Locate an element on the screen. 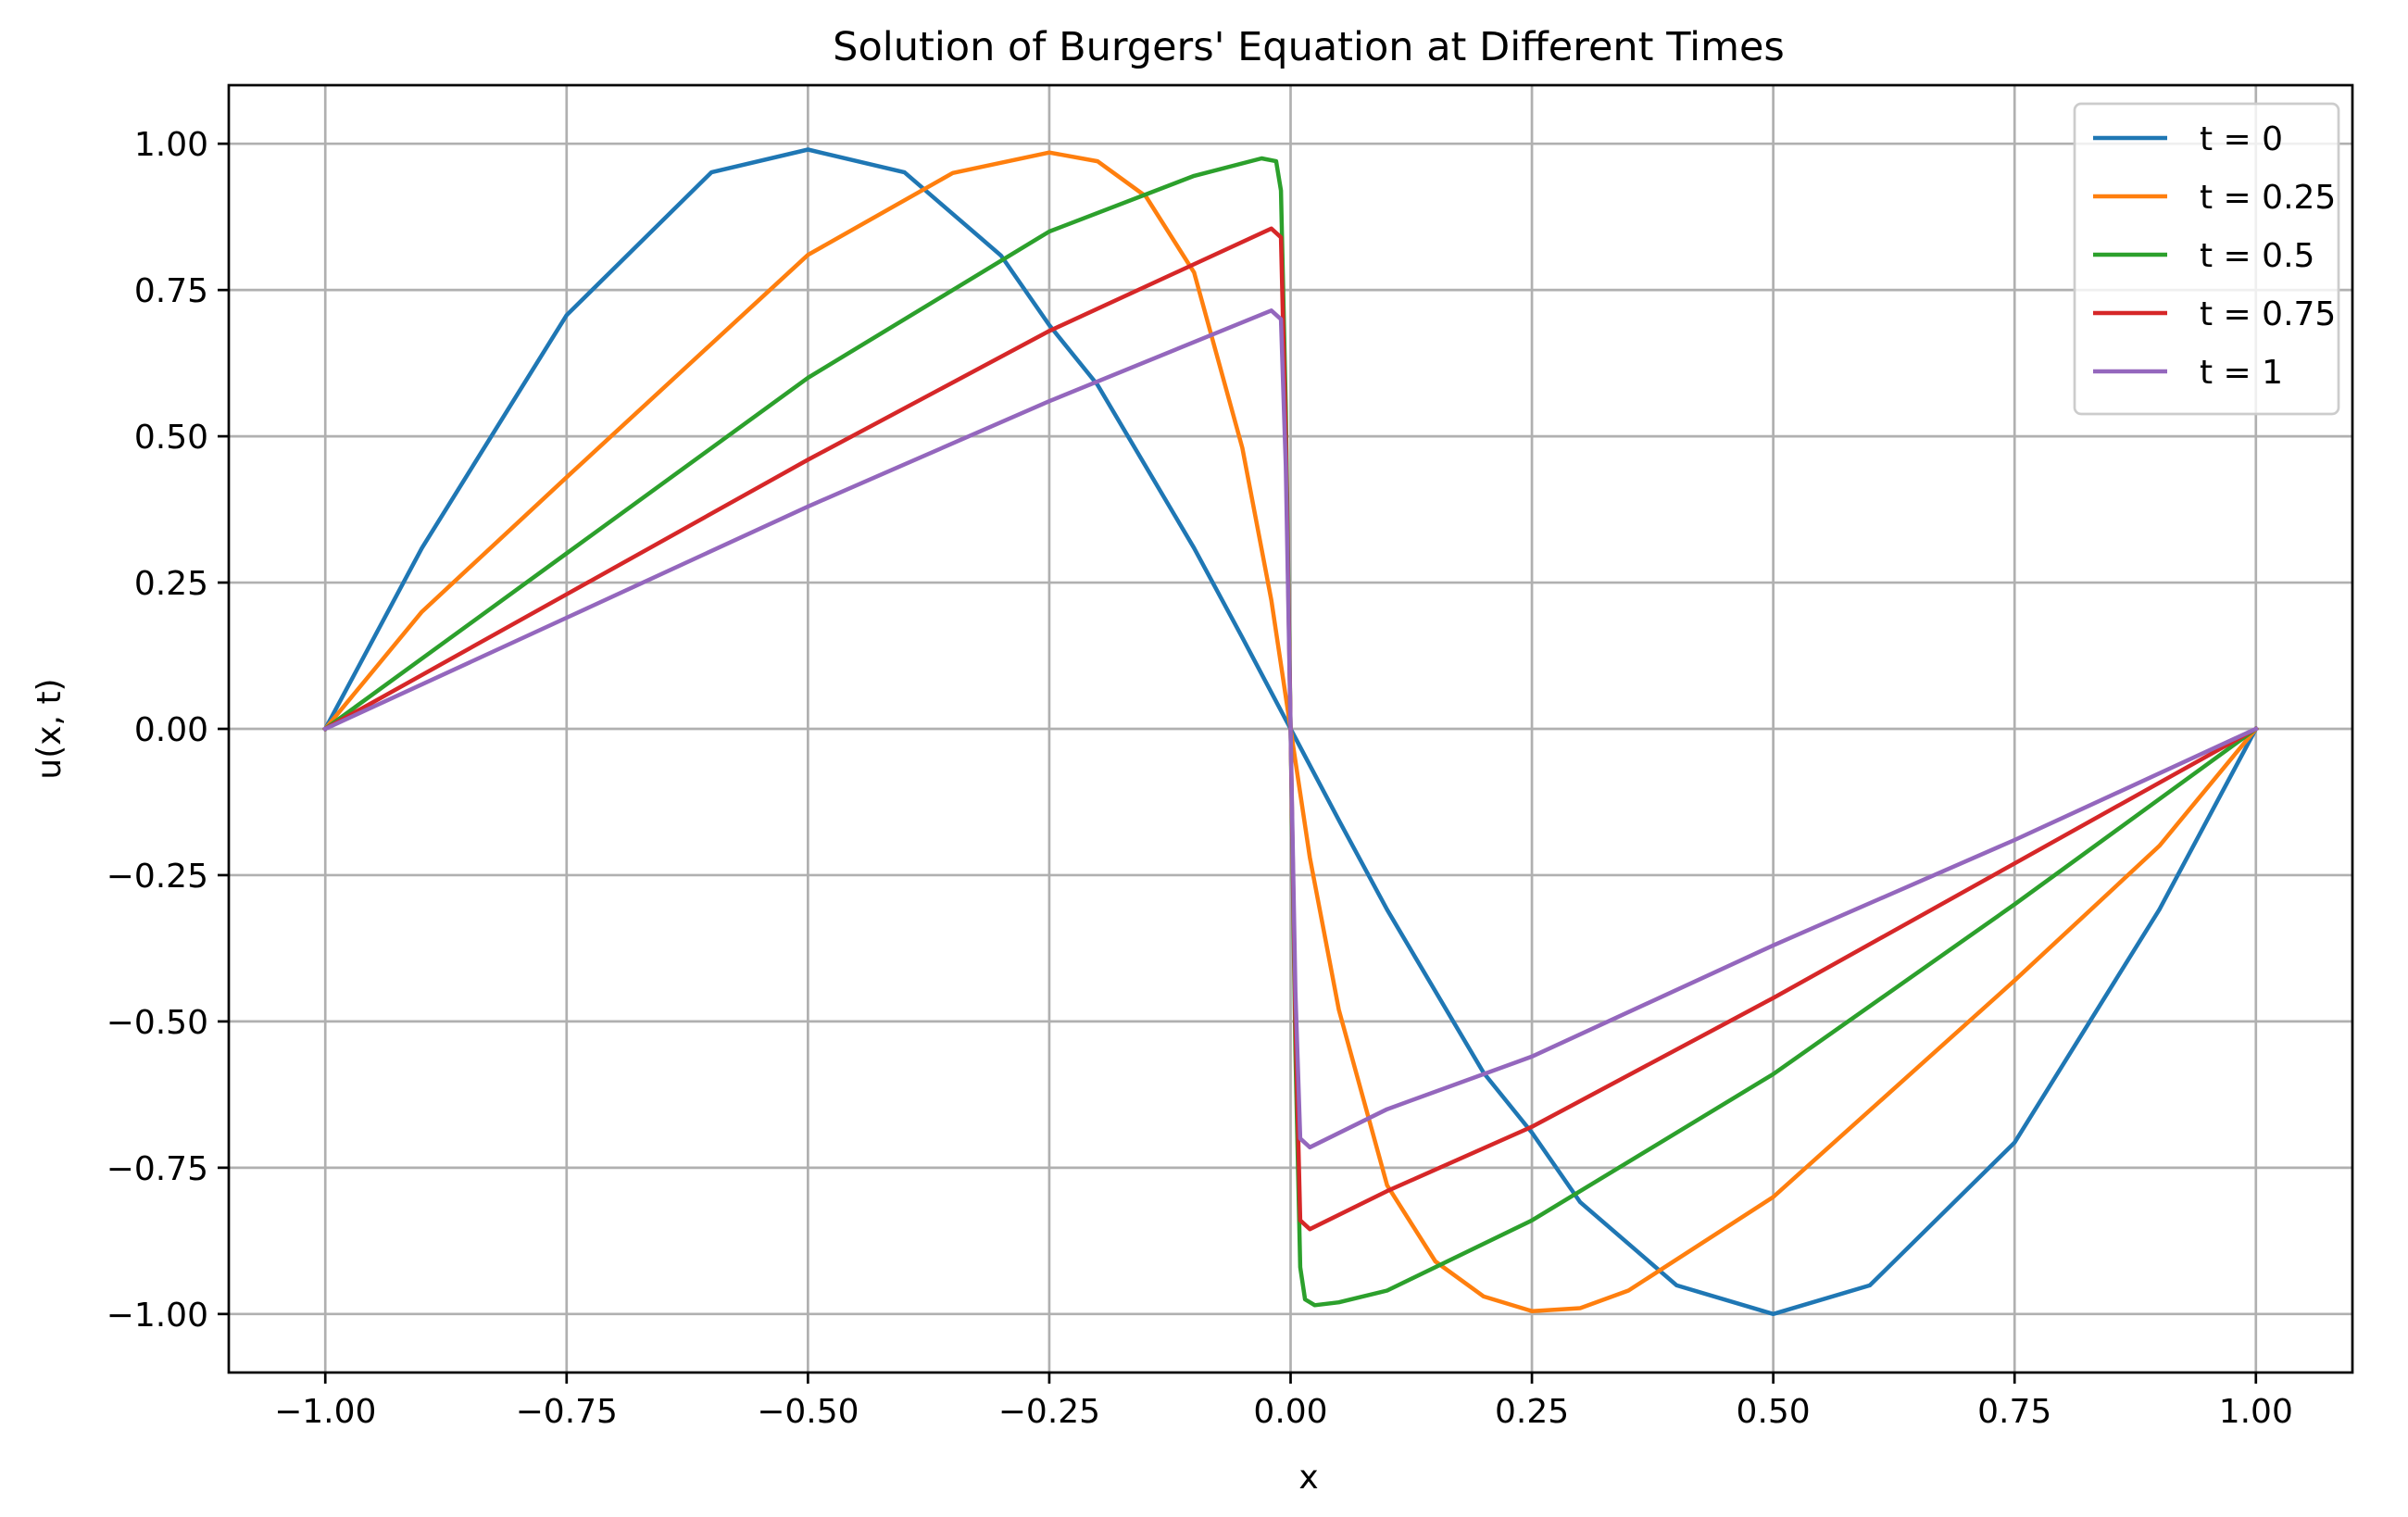 This screenshot has height=1517, width=2408. y-tick-label: −0.25 is located at coordinates (157, 877).